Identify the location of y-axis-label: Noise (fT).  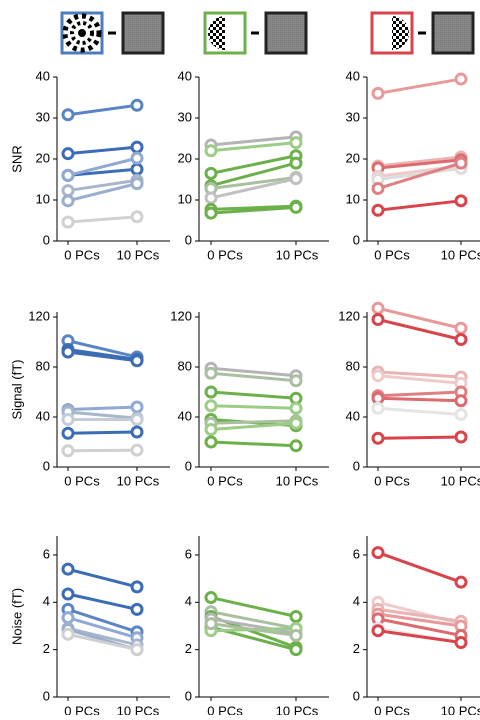
(16, 616).